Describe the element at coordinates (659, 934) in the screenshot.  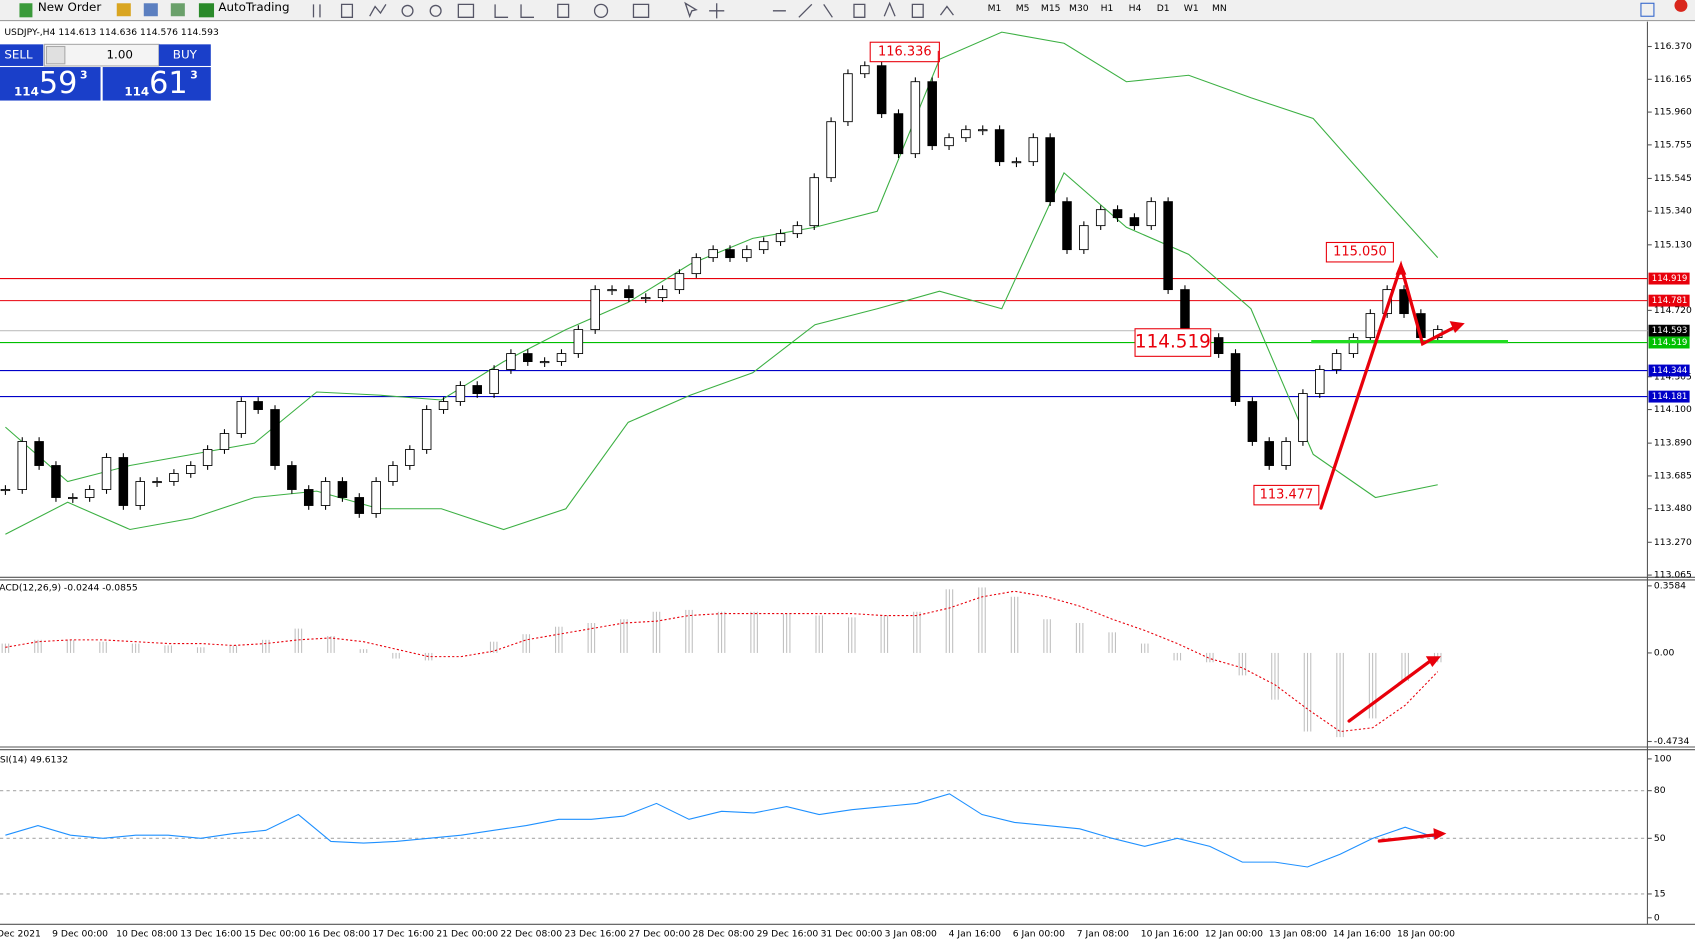
I see `x-tick-label: 27 Dec 00:00` at that location.